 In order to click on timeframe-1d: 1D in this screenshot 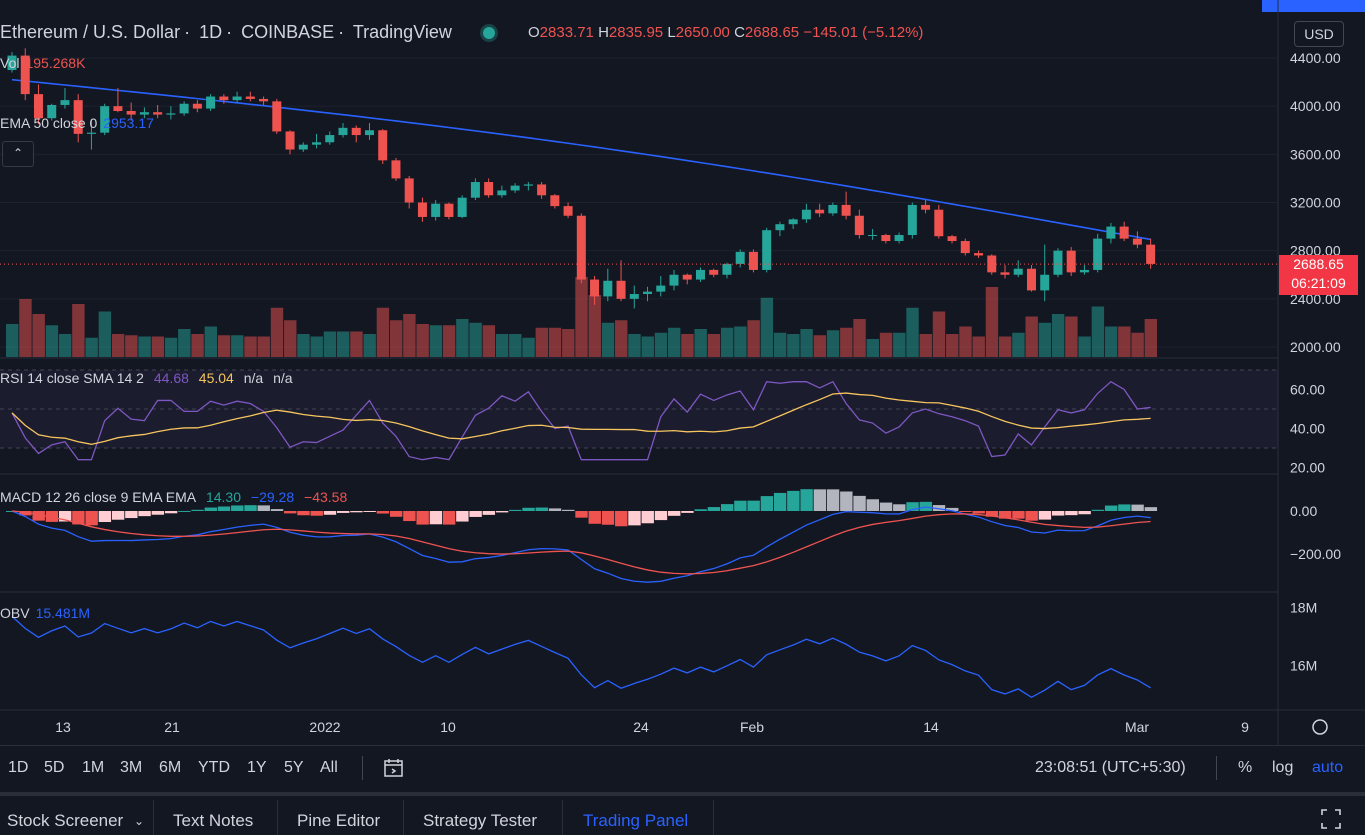, I will do `click(18, 767)`.